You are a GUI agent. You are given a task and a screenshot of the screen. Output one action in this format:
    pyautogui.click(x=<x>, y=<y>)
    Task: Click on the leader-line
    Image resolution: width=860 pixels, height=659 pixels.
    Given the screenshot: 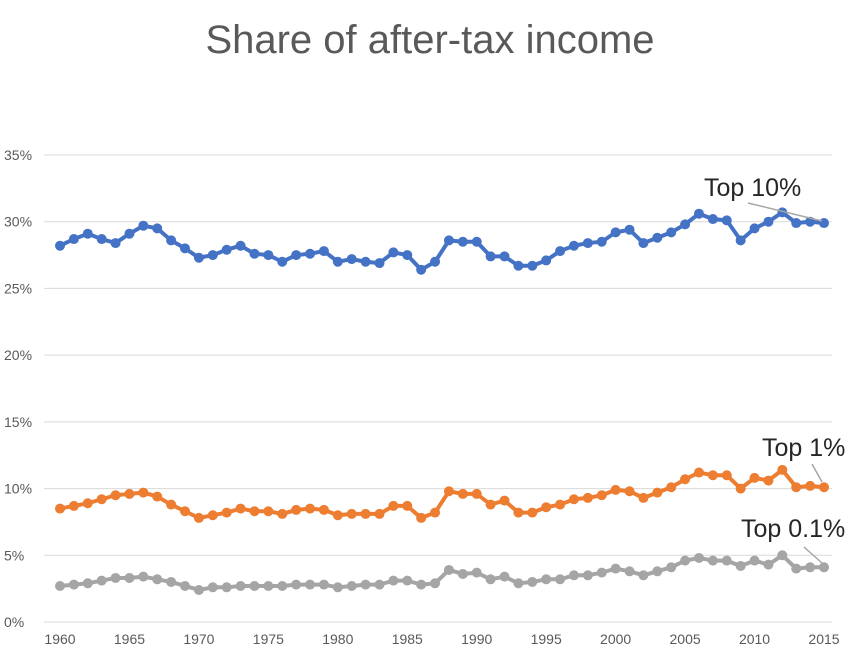 What is the action you would take?
    pyautogui.click(x=785, y=212)
    